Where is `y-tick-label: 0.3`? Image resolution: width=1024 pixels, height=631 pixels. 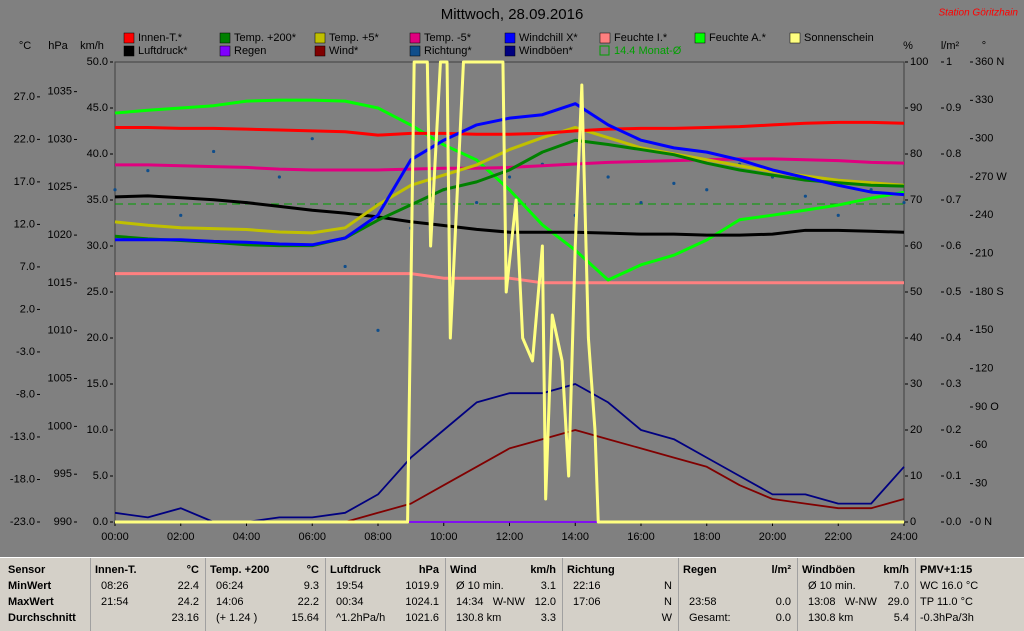 y-tick-label: 0.3 is located at coordinates (953, 384).